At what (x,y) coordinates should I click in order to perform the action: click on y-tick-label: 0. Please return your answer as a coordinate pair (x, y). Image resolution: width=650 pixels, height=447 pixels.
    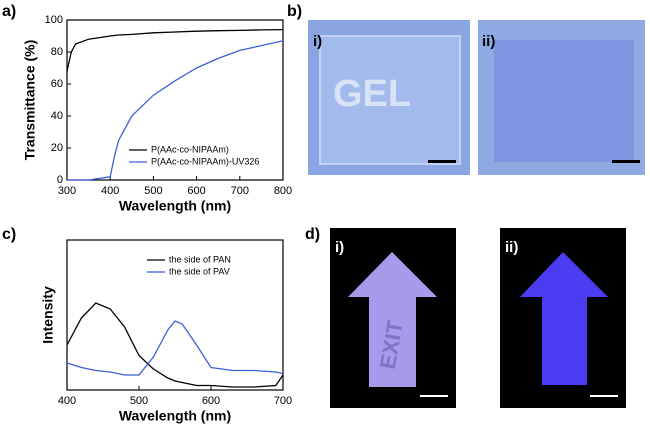
    Looking at the image, I should click on (60, 180).